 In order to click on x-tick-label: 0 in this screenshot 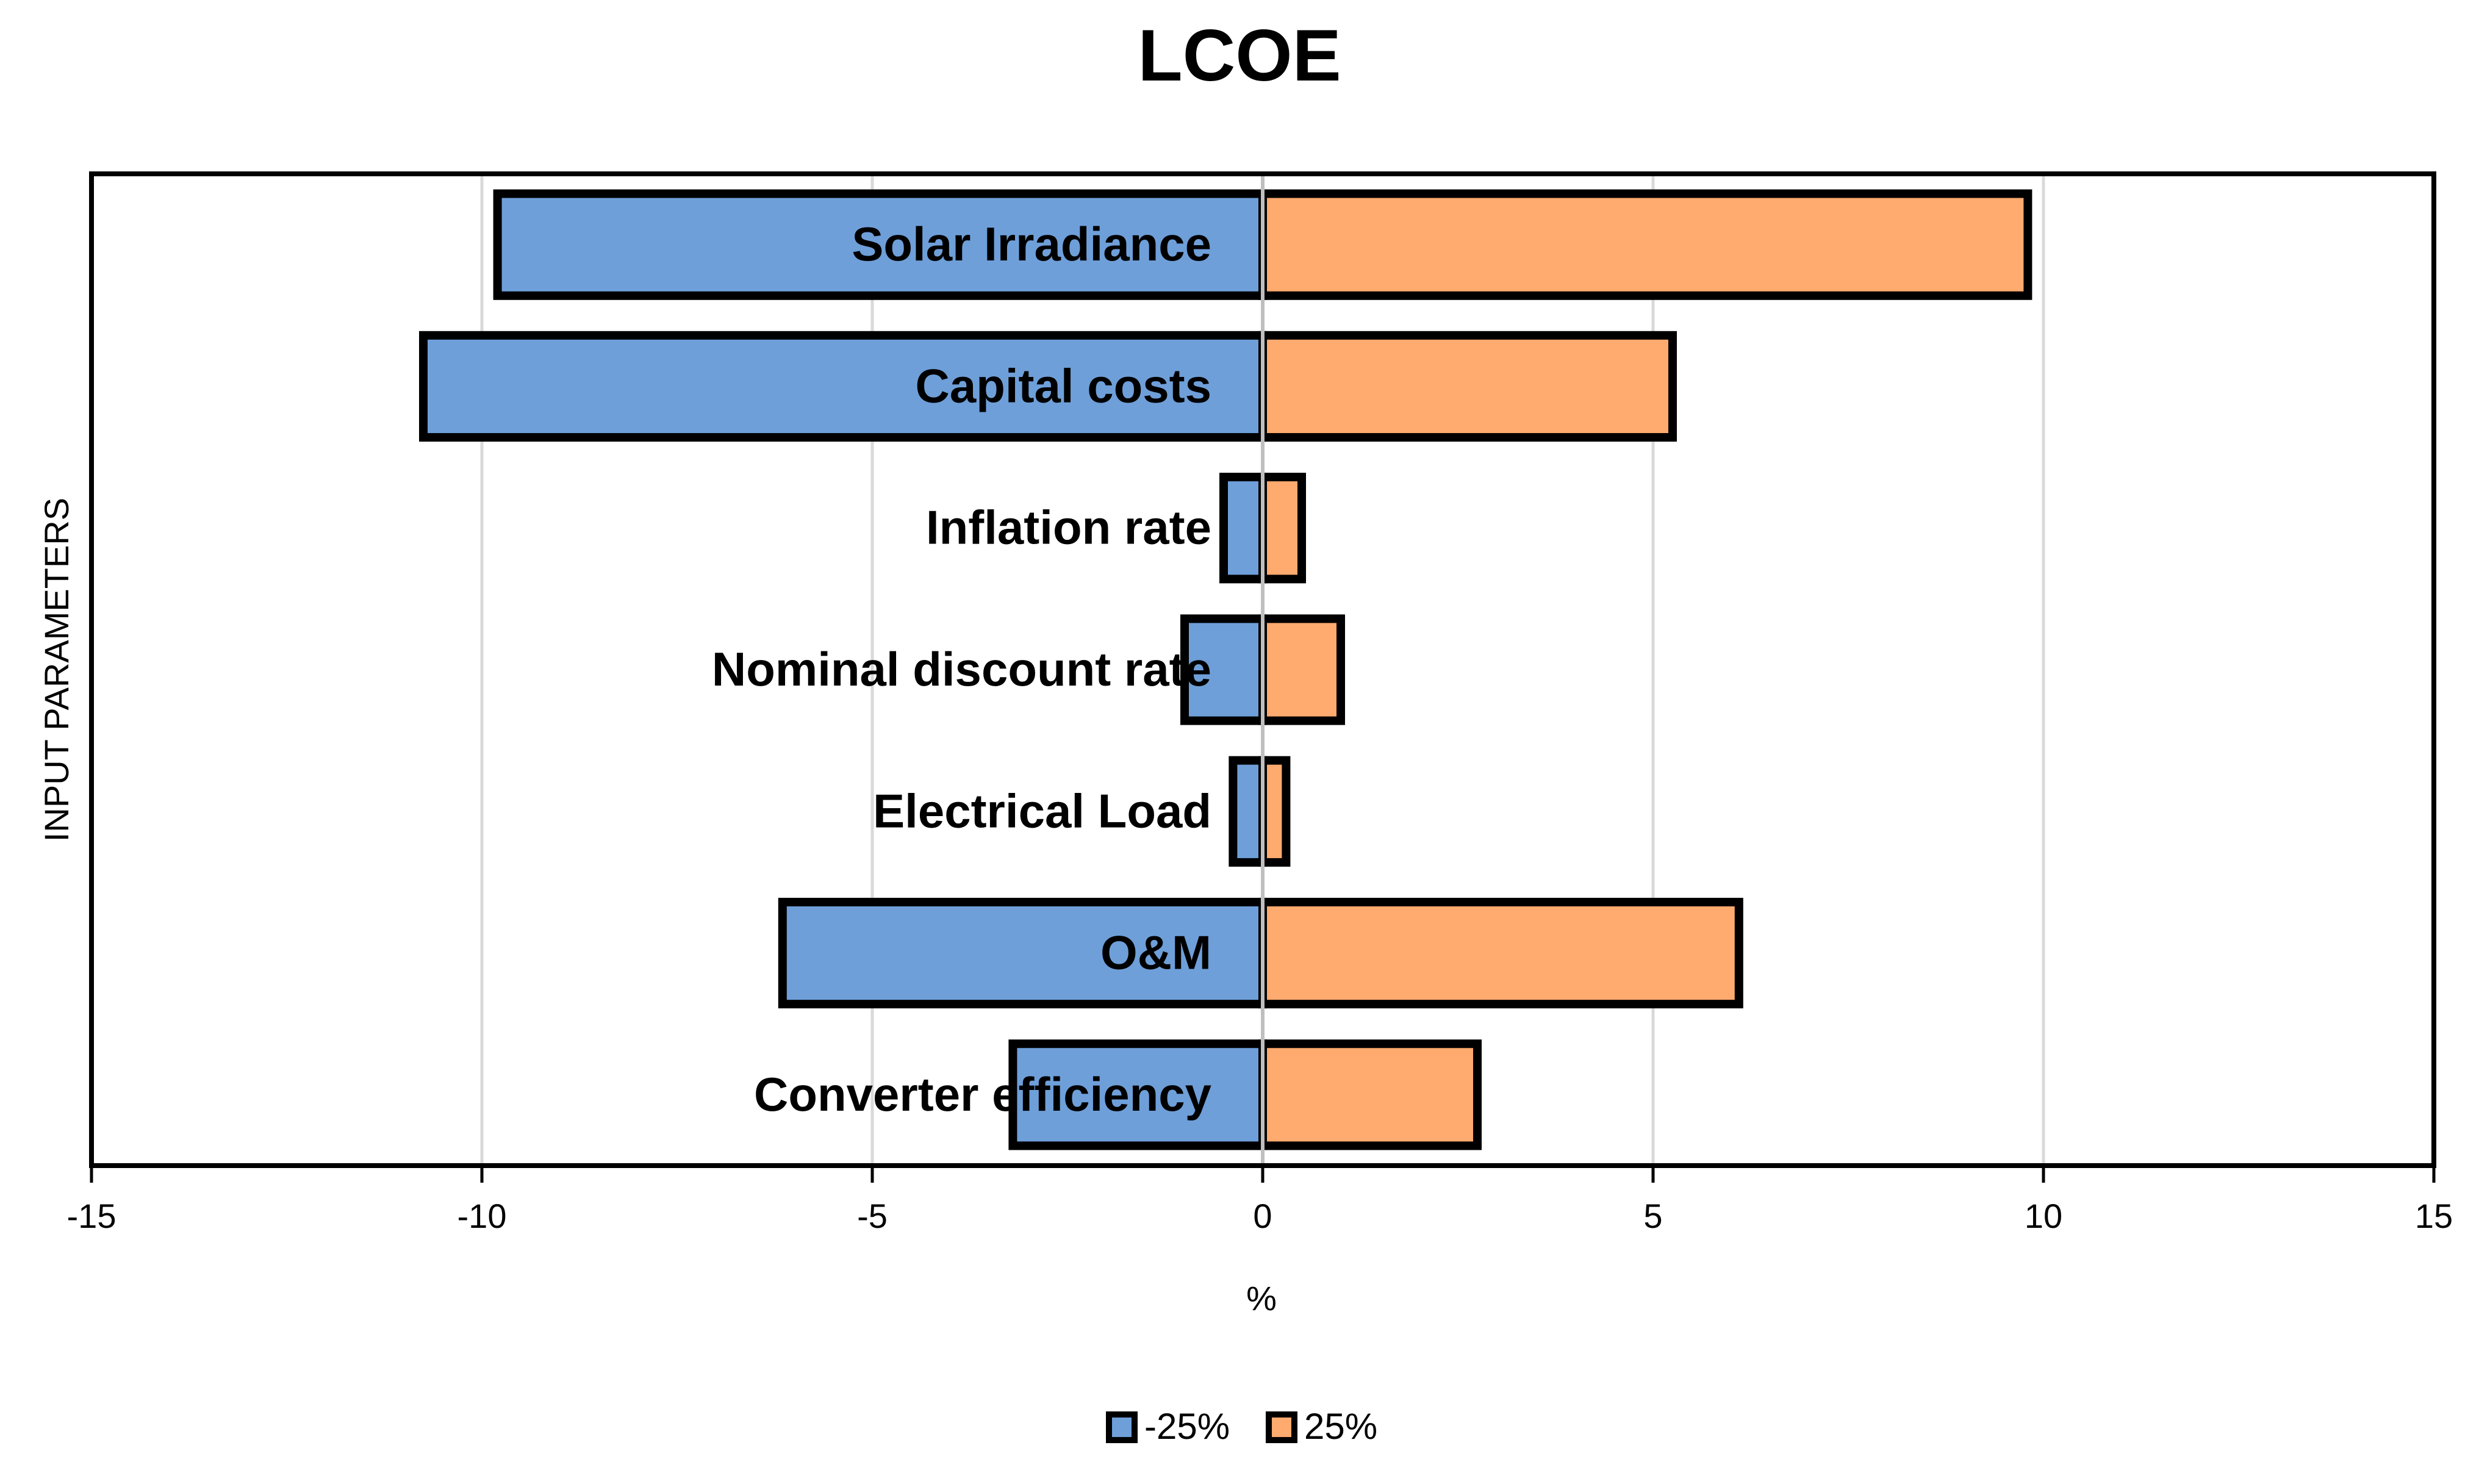, I will do `click(1262, 1216)`.